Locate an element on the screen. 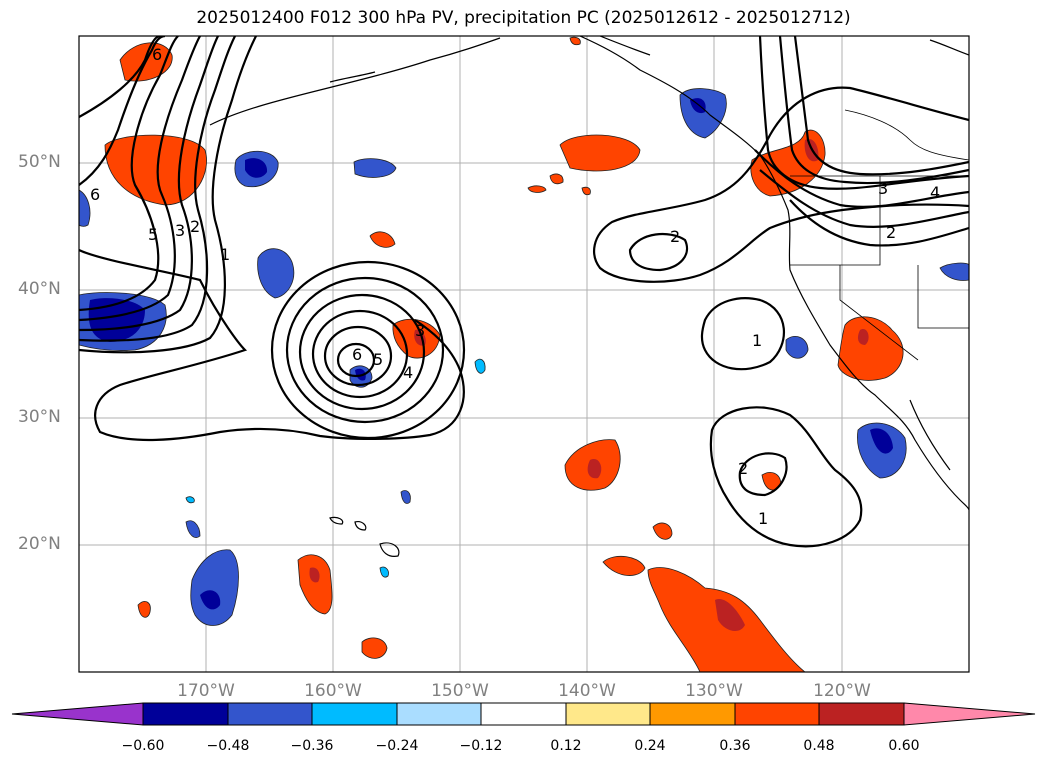  lon-label: 160°W is located at coordinates (333, 691).